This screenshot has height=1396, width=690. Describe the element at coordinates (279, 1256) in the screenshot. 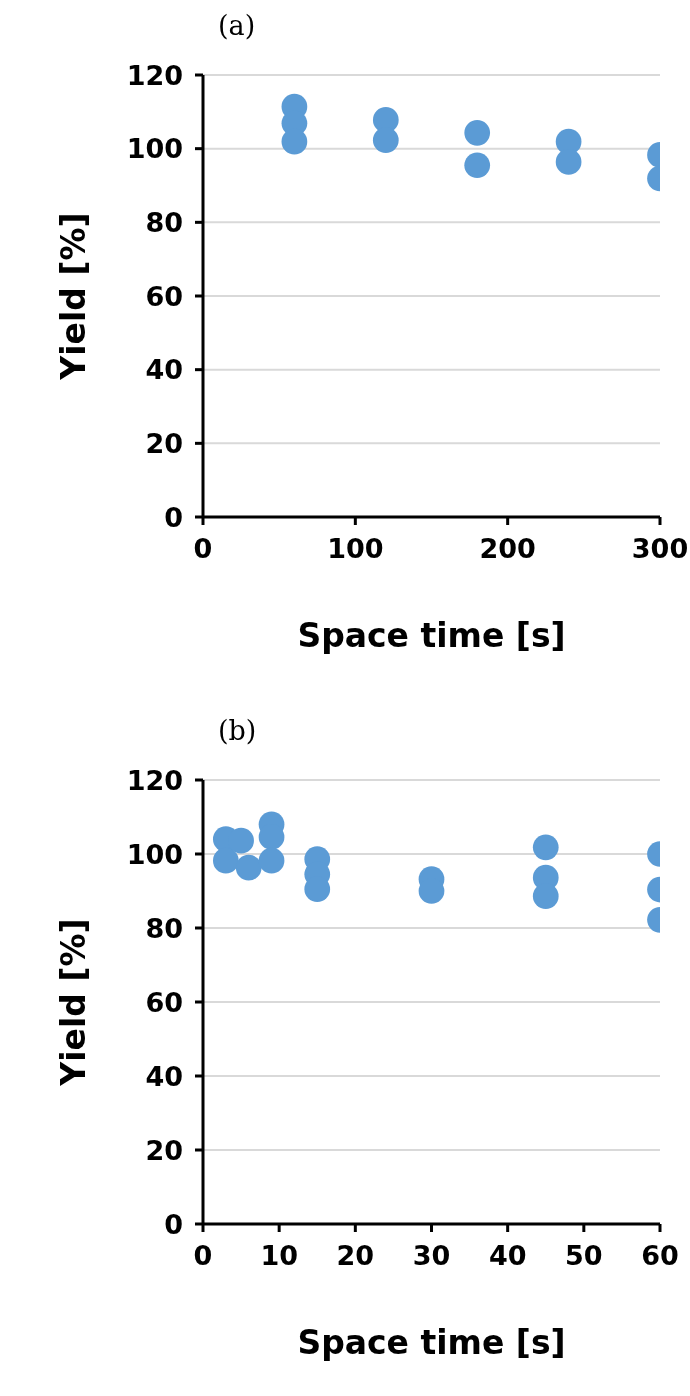

I see `x-tick-label: 10` at that location.